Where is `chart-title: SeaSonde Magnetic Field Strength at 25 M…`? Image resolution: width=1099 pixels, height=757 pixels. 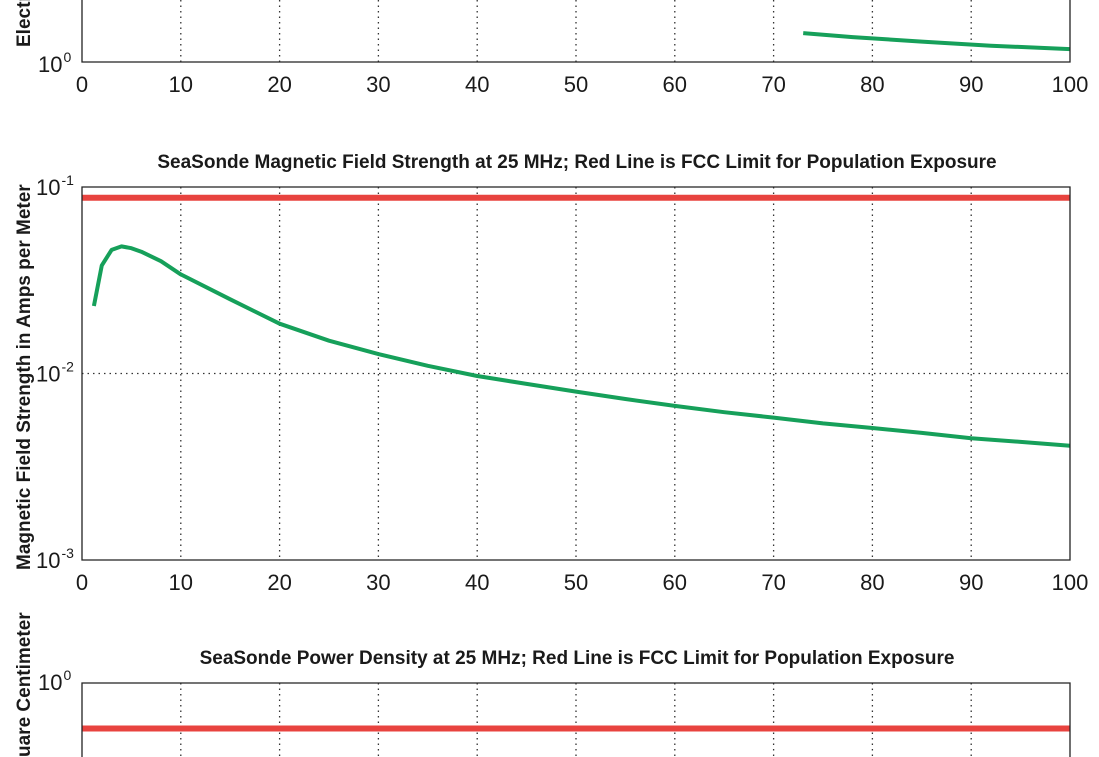 chart-title: SeaSonde Magnetic Field Strength at 25 M… is located at coordinates (576, 162).